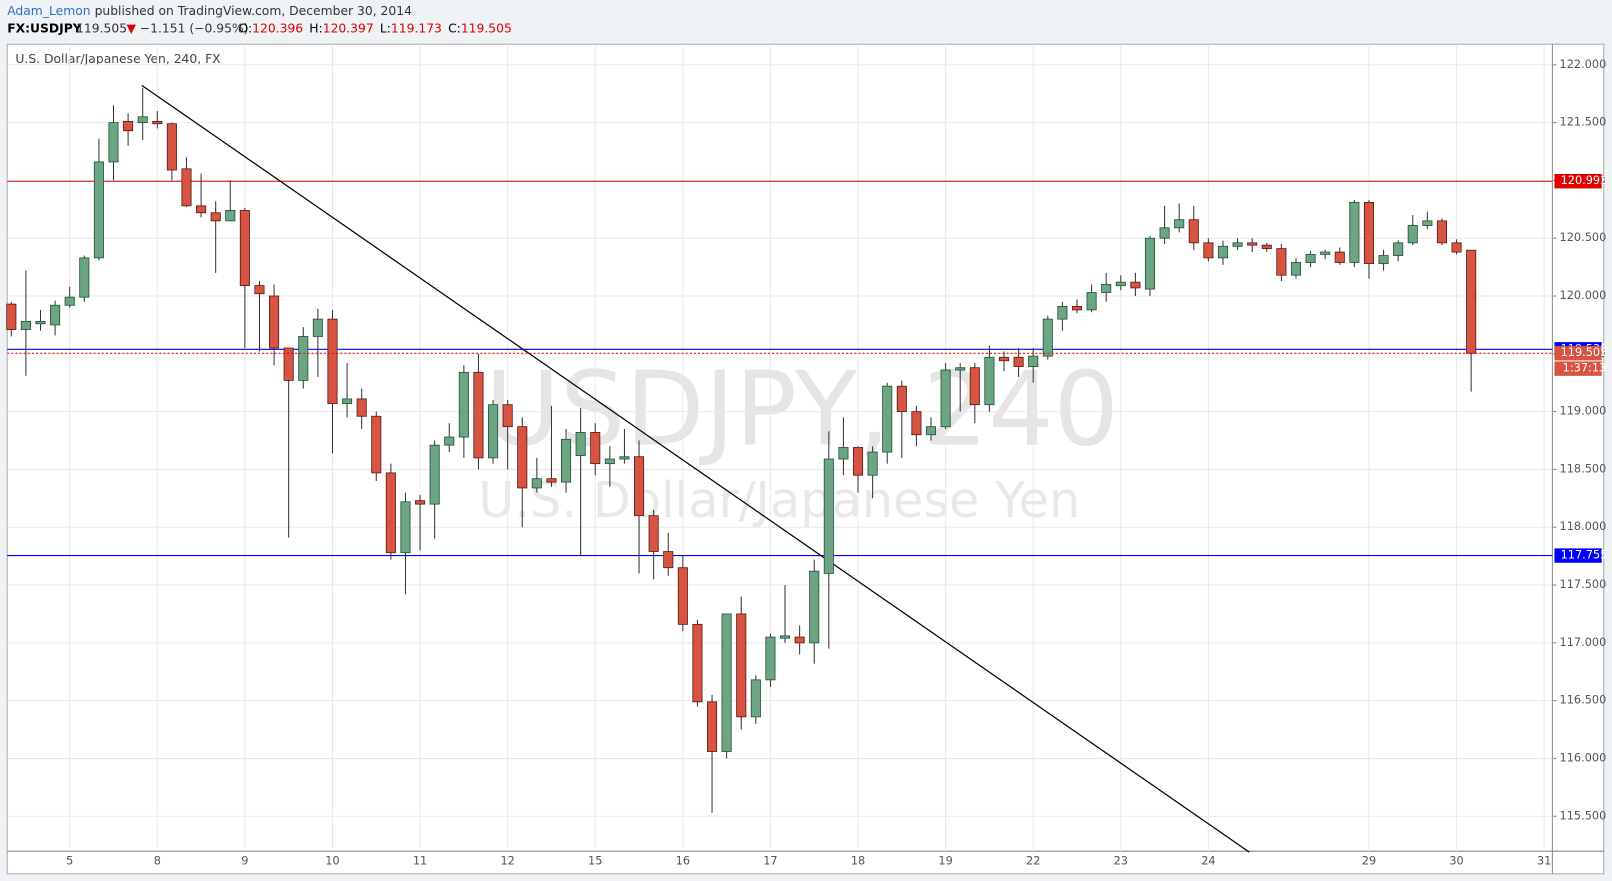  What do you see at coordinates (131, 28) in the screenshot?
I see `change-arrow: ▼` at bounding box center [131, 28].